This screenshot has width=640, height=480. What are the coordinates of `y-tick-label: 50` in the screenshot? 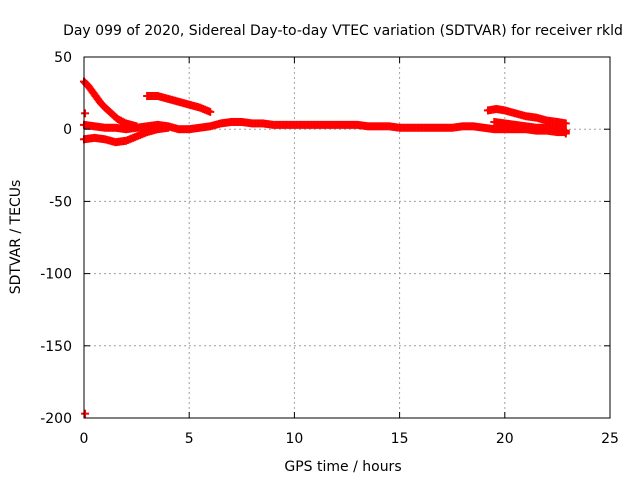 It's located at (63, 58).